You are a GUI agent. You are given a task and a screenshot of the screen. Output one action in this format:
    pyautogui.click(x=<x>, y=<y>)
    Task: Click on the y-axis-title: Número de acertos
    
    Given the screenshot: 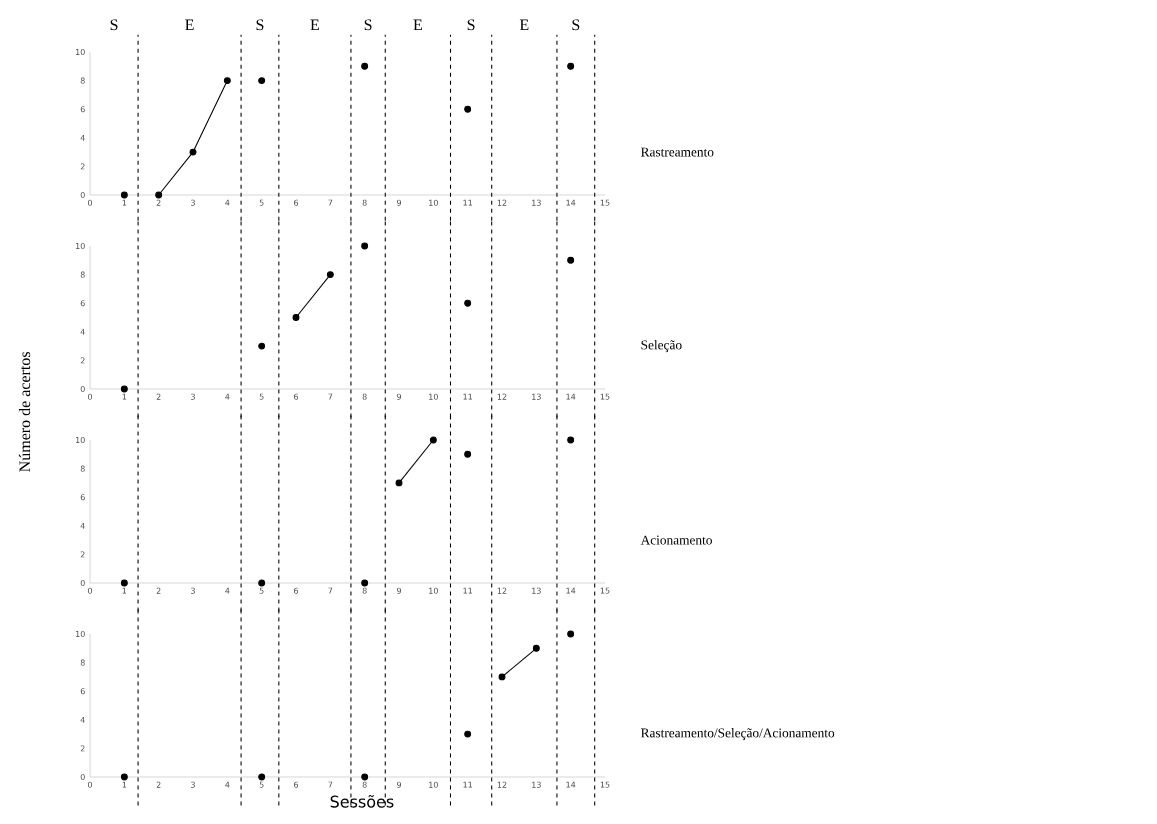 What is the action you would take?
    pyautogui.click(x=24, y=412)
    